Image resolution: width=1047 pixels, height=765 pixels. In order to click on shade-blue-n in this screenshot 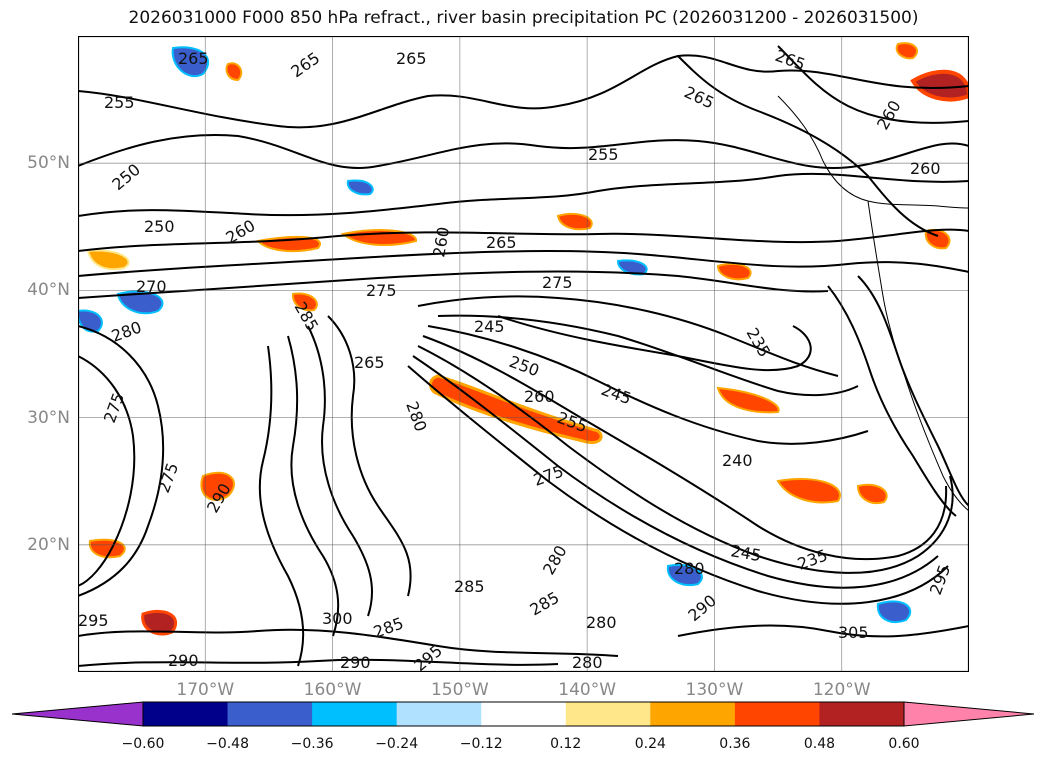, I will do `click(360, 187)`.